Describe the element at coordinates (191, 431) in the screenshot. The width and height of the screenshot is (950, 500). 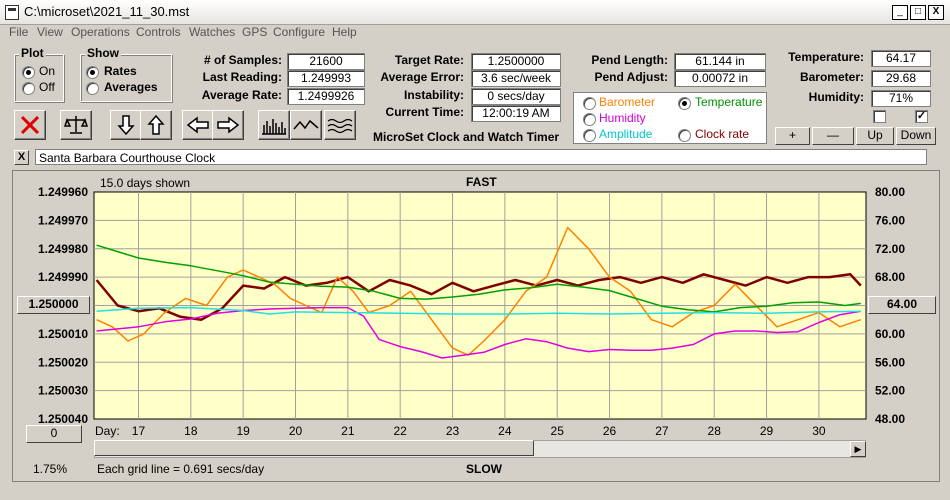
I see `x-tick-label: 18` at that location.